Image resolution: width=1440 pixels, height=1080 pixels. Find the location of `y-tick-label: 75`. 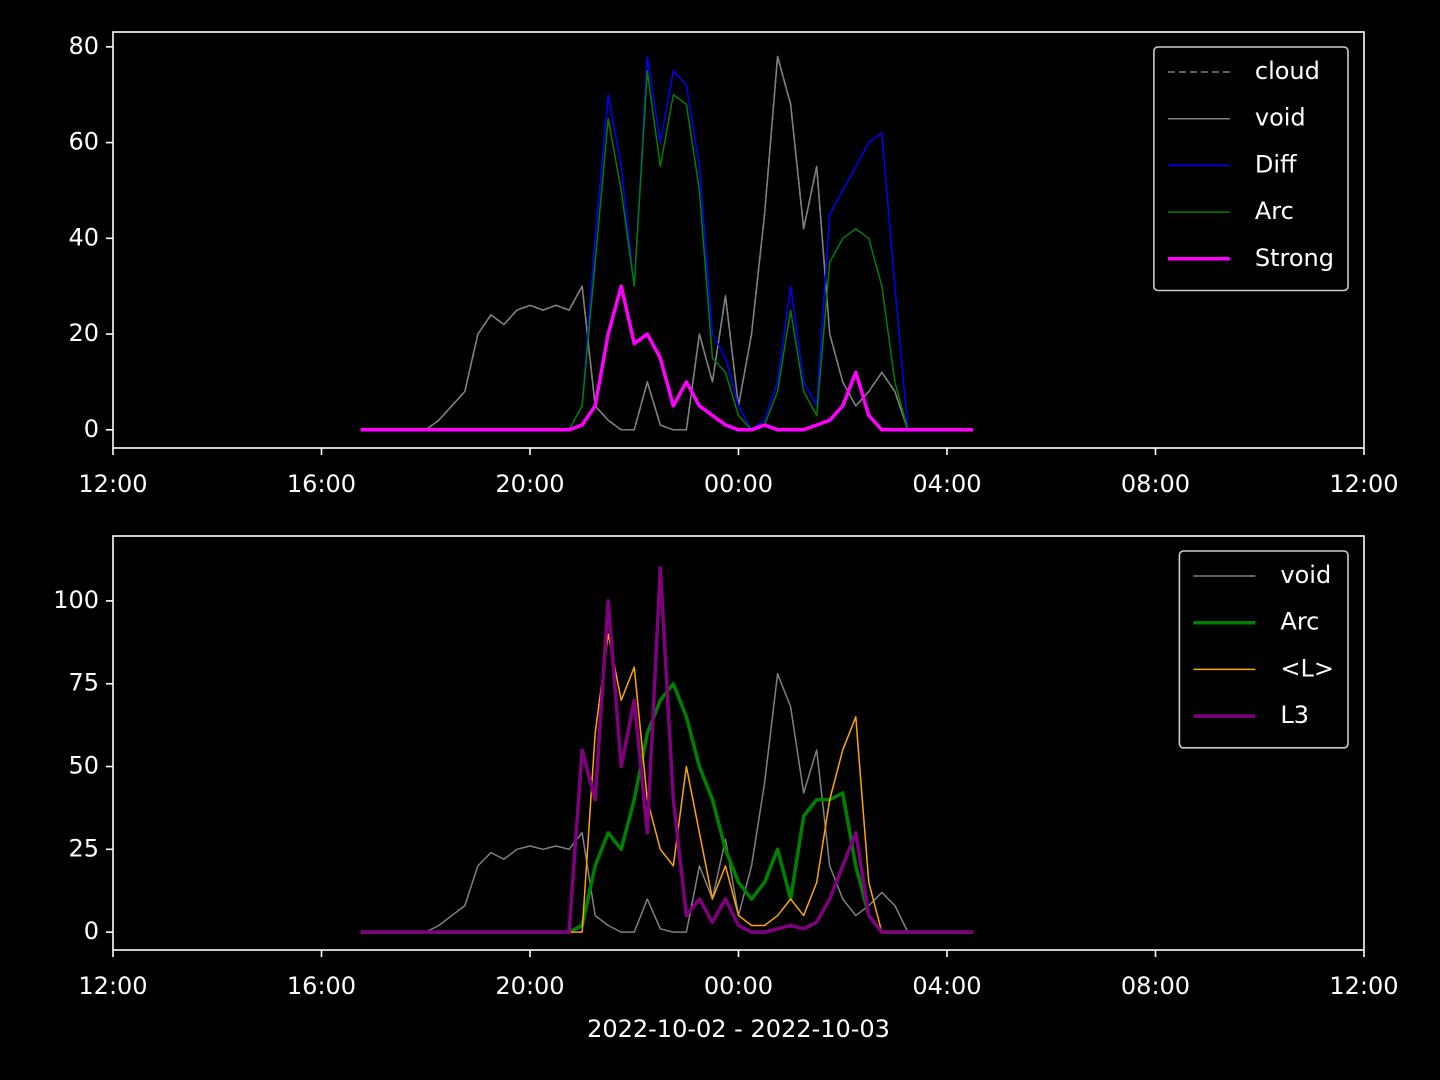

y-tick-label: 75 is located at coordinates (83, 683).